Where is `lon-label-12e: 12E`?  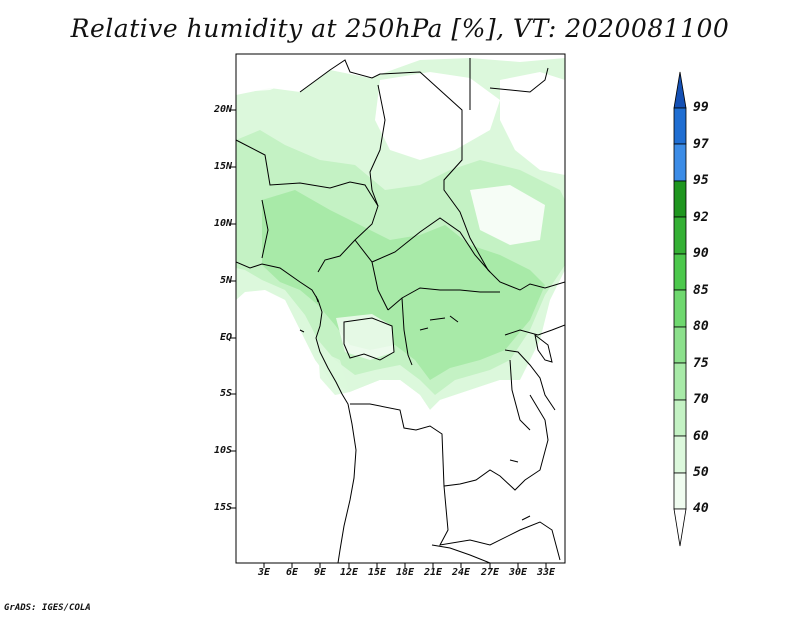 lon-label-12e: 12E is located at coordinates (349, 572).